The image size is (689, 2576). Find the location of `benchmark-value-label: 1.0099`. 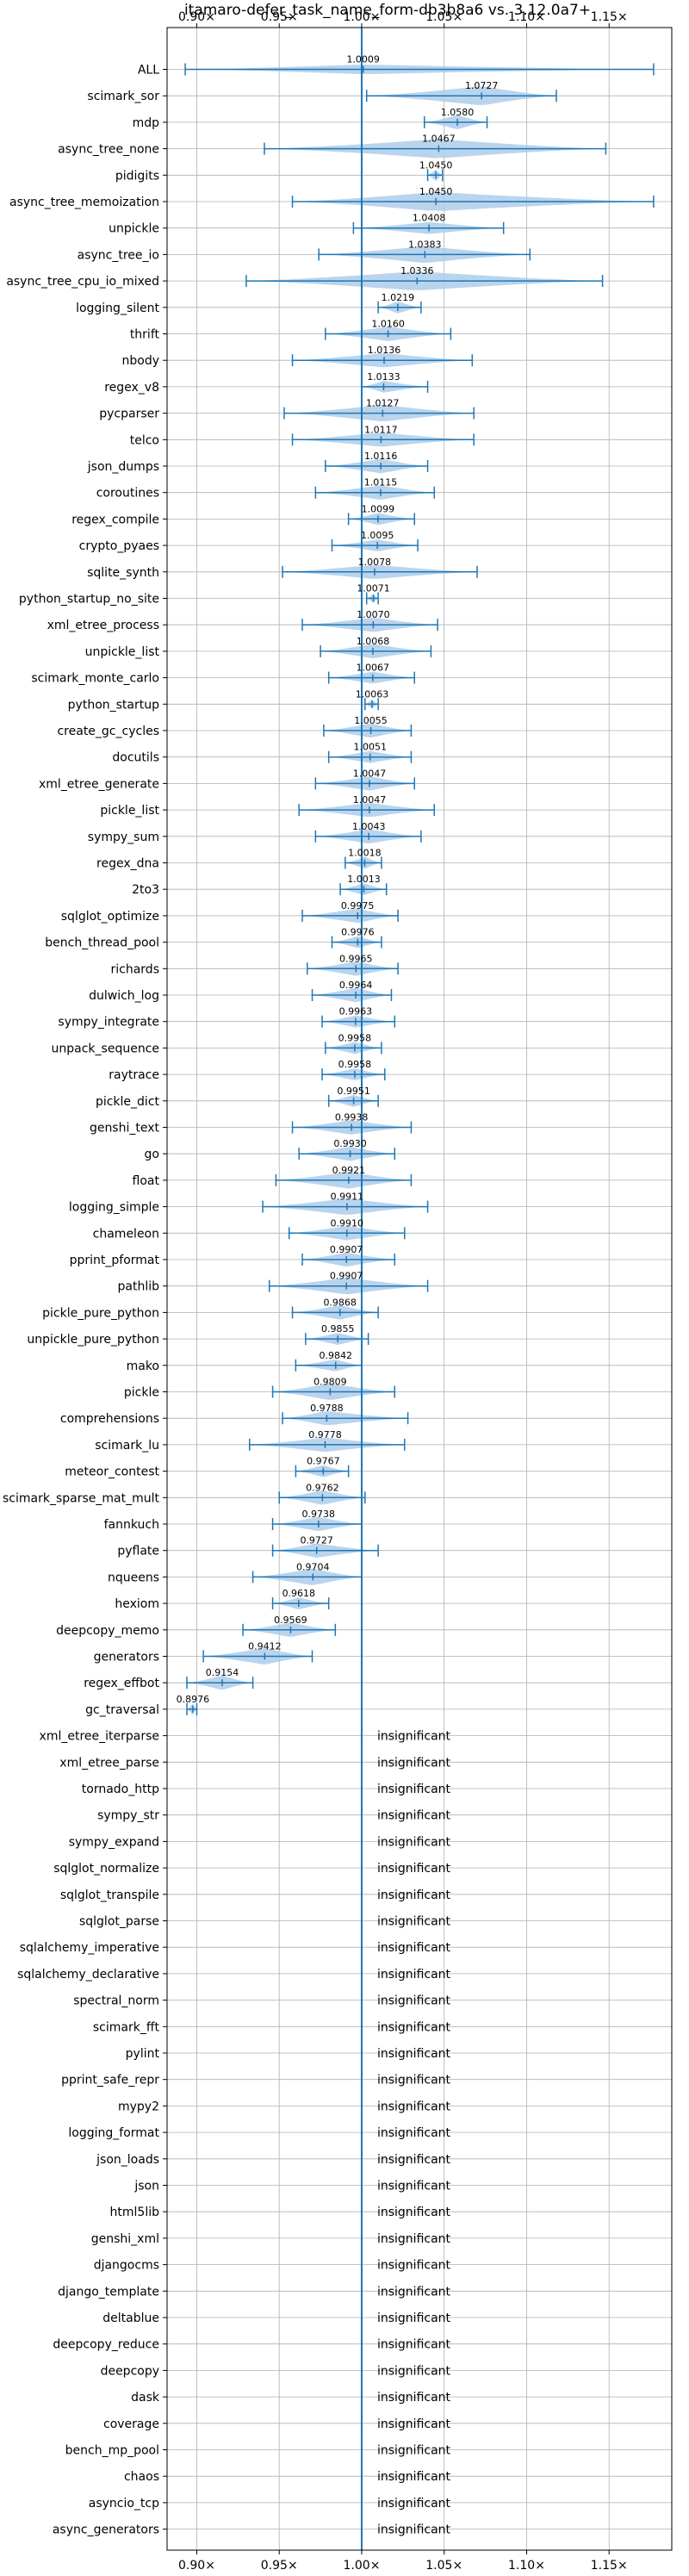

benchmark-value-label: 1.0099 is located at coordinates (378, 509).